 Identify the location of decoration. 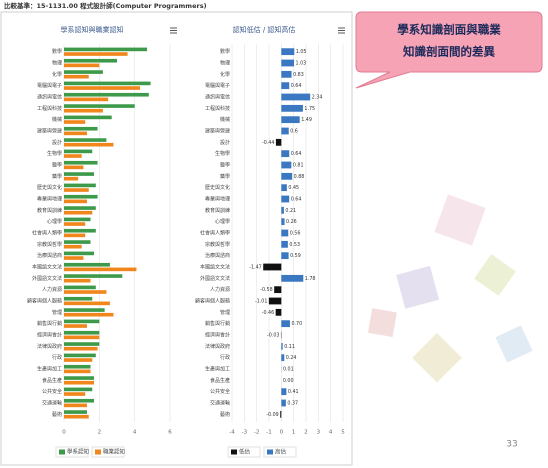
(450, 288).